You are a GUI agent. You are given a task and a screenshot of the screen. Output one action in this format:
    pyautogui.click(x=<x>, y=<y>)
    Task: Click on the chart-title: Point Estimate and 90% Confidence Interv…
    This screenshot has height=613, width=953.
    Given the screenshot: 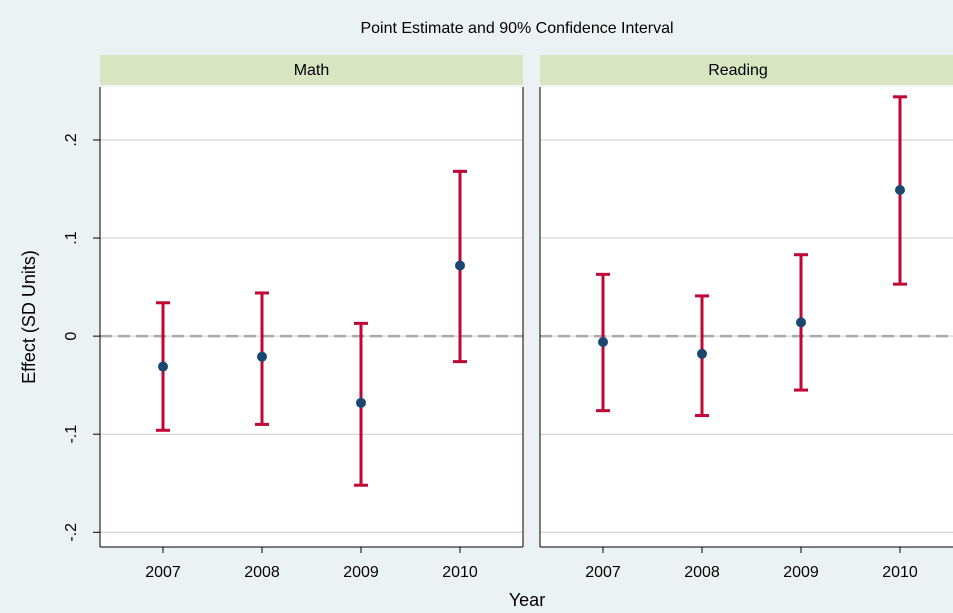 What is the action you would take?
    pyautogui.click(x=516, y=28)
    